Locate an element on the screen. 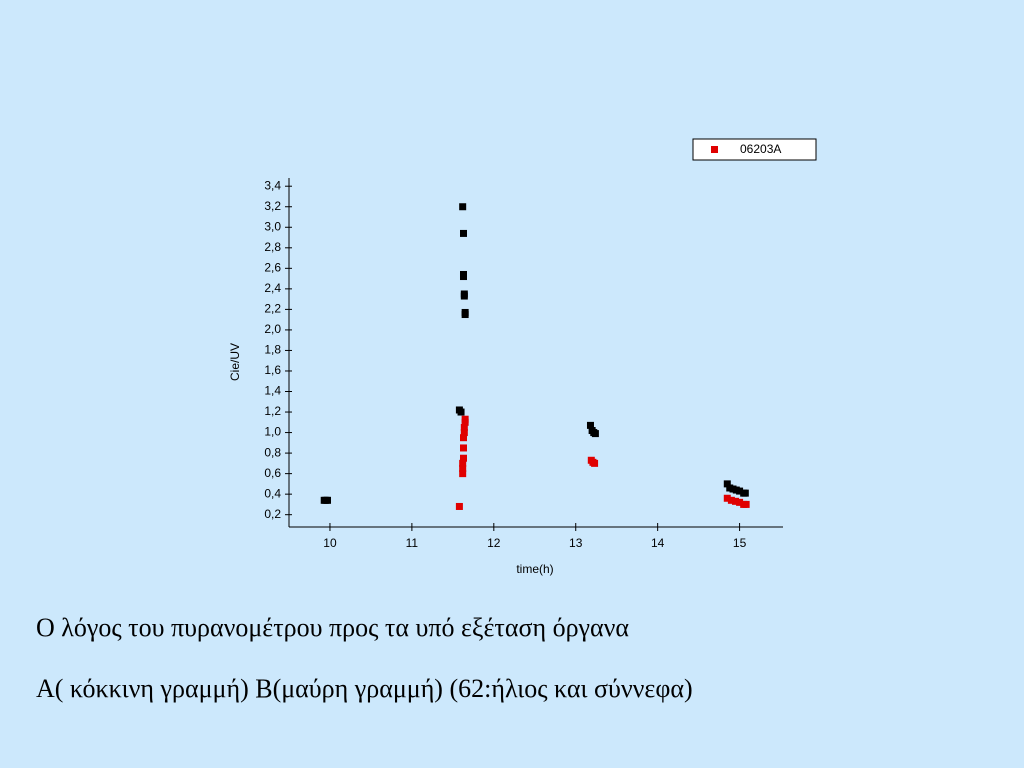  y-tick-label: 0,2 is located at coordinates (272, 514).